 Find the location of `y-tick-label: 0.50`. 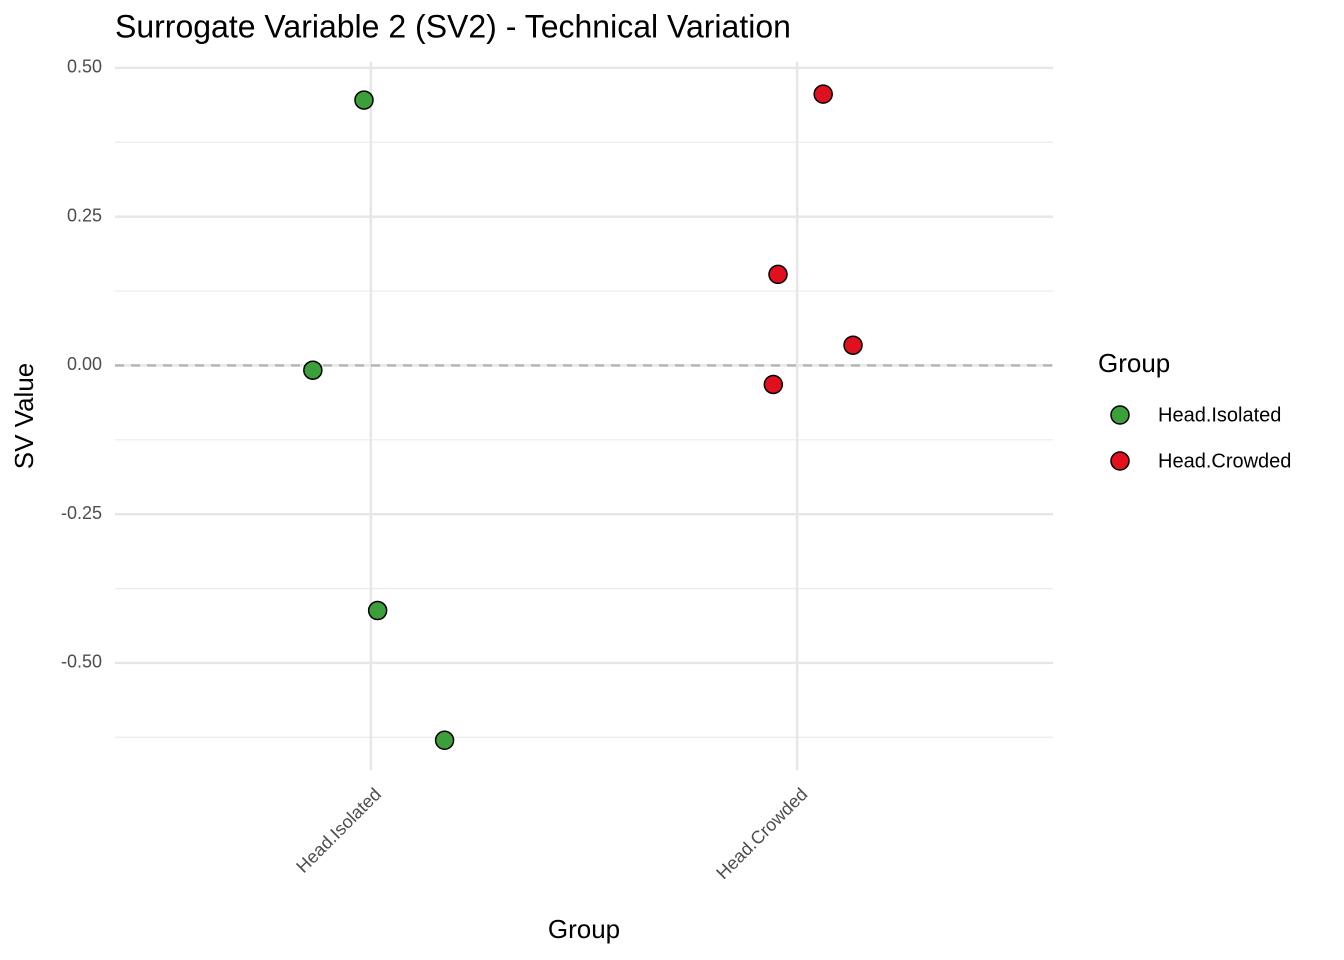

y-tick-label: 0.50 is located at coordinates (84, 67).